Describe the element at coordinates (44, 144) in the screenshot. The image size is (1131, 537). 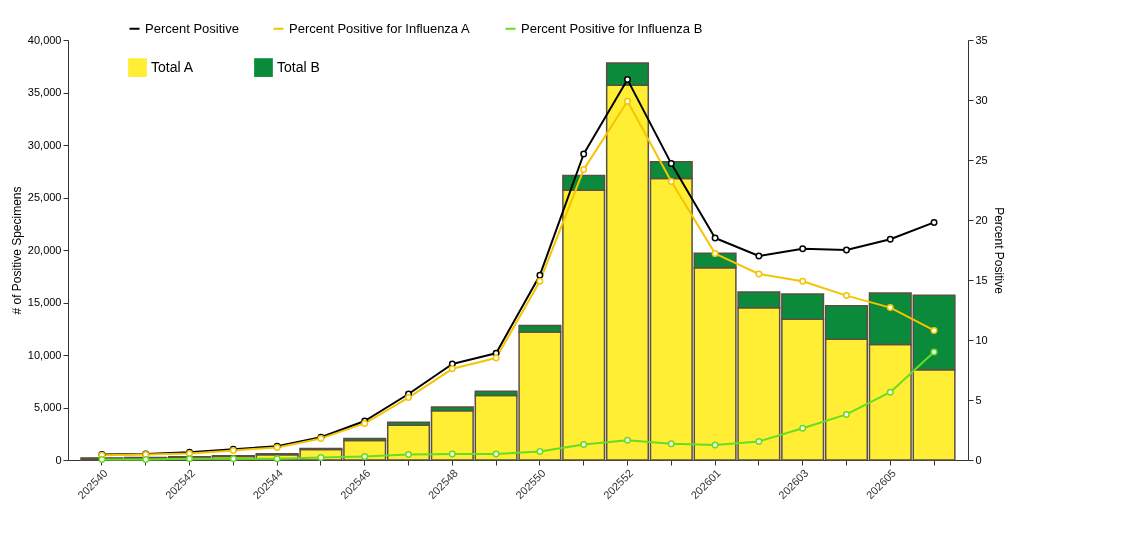
I see `y-tick-label: 30,000` at that location.